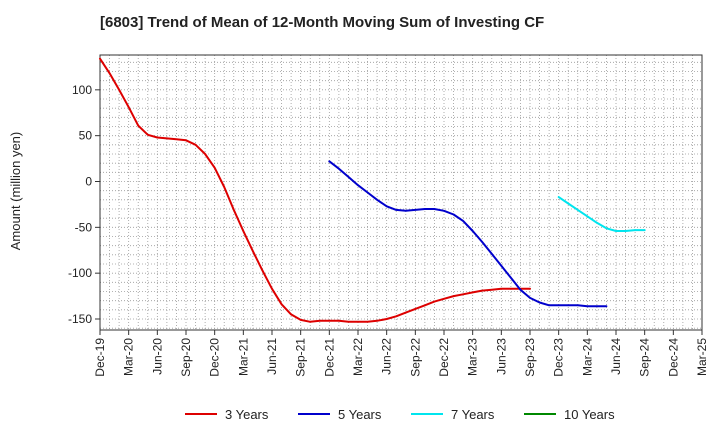 The image size is (720, 445). What do you see at coordinates (601, 214) in the screenshot?
I see `series-line-7-years` at bounding box center [601, 214].